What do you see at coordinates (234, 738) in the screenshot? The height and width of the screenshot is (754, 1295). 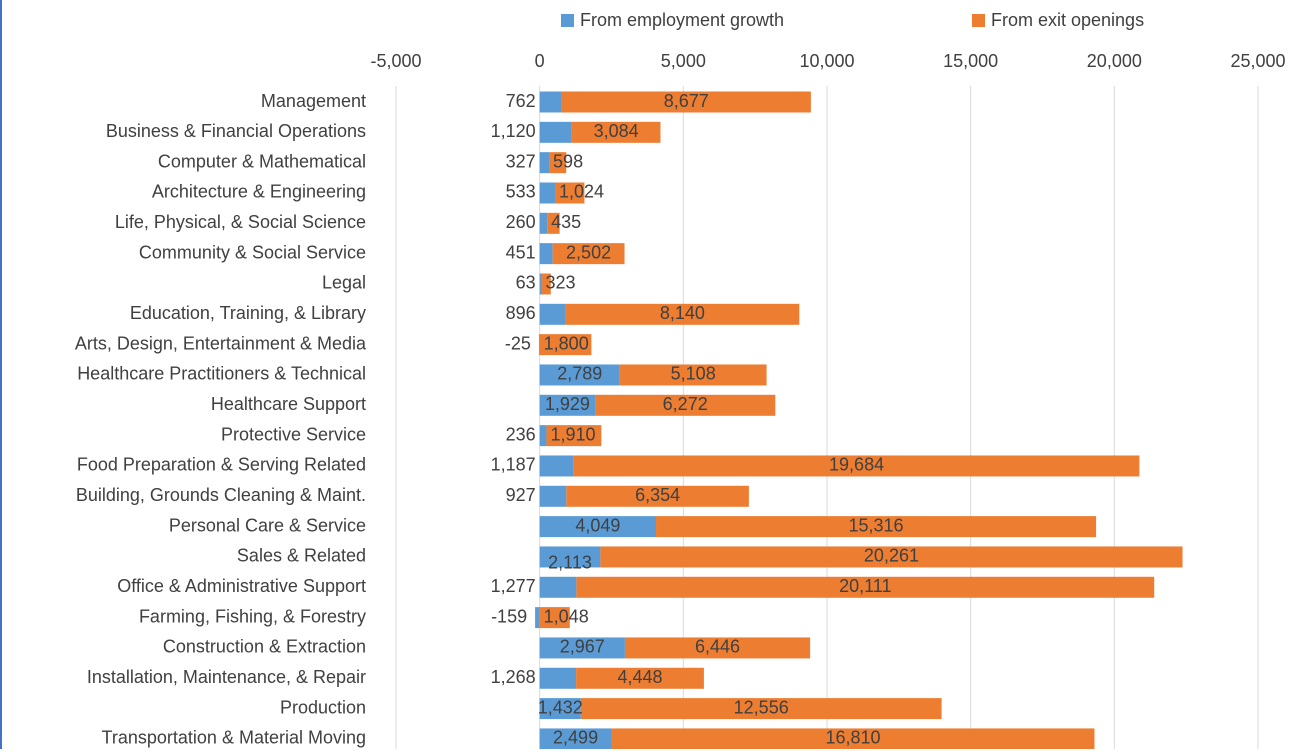 I see `category-label: Transportation & Material Moving` at bounding box center [234, 738].